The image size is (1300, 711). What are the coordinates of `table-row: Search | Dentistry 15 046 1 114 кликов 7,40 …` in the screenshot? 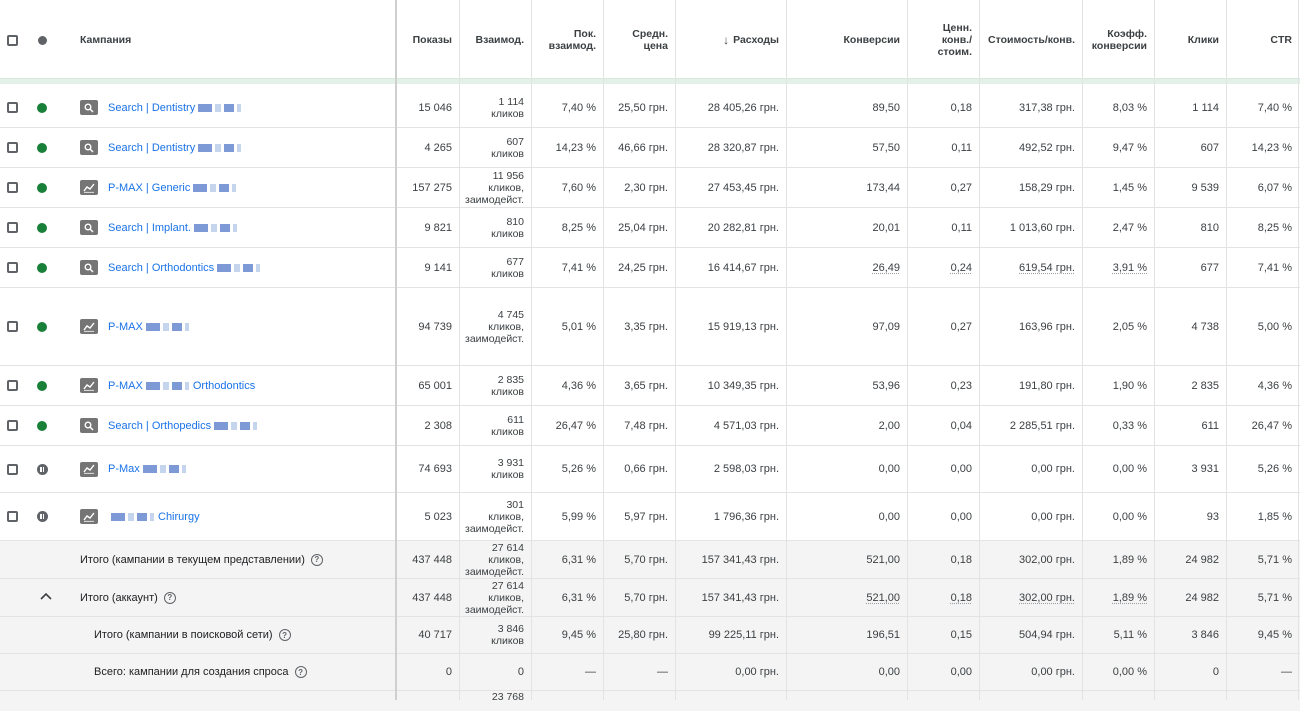 It's located at (650, 108).